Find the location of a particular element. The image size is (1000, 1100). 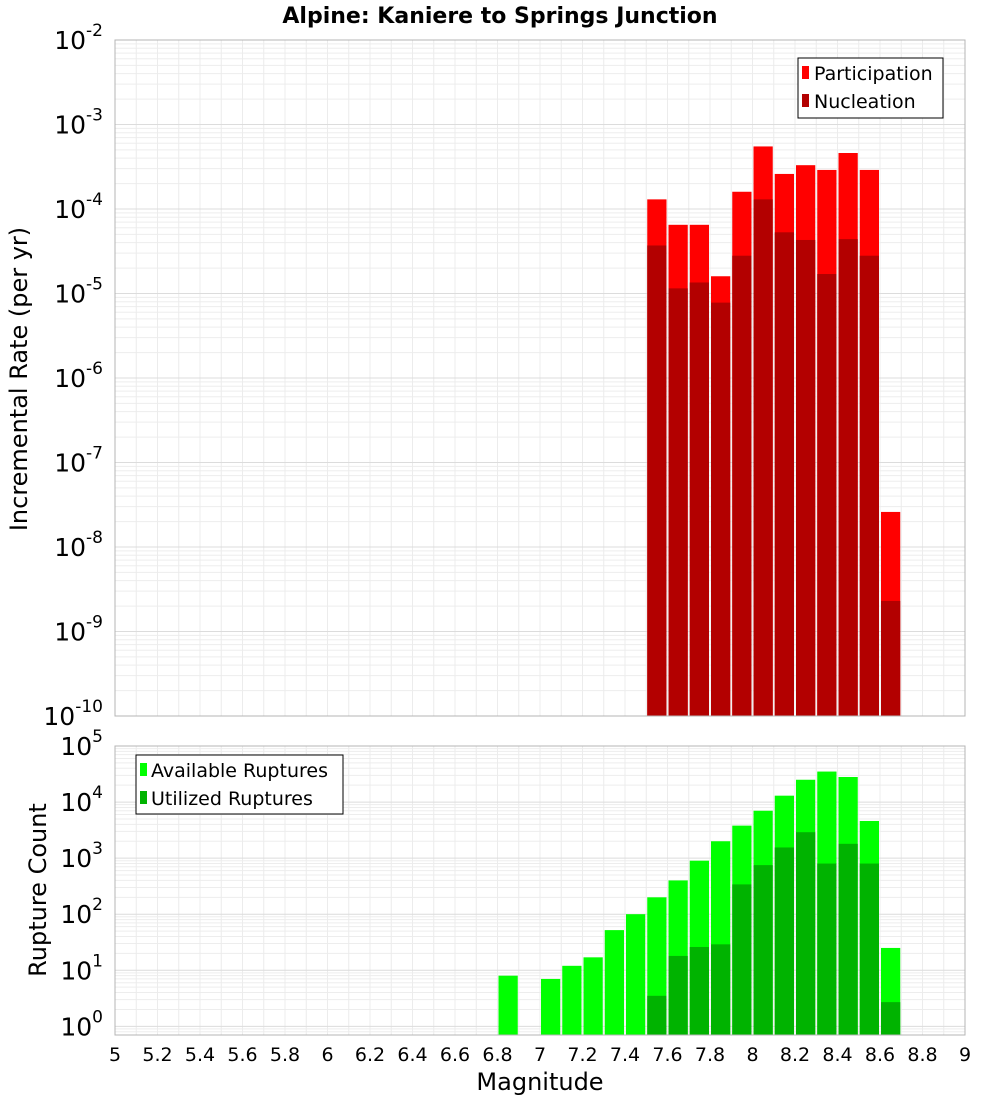

x-tick-label: 7.8 is located at coordinates (710, 1055).